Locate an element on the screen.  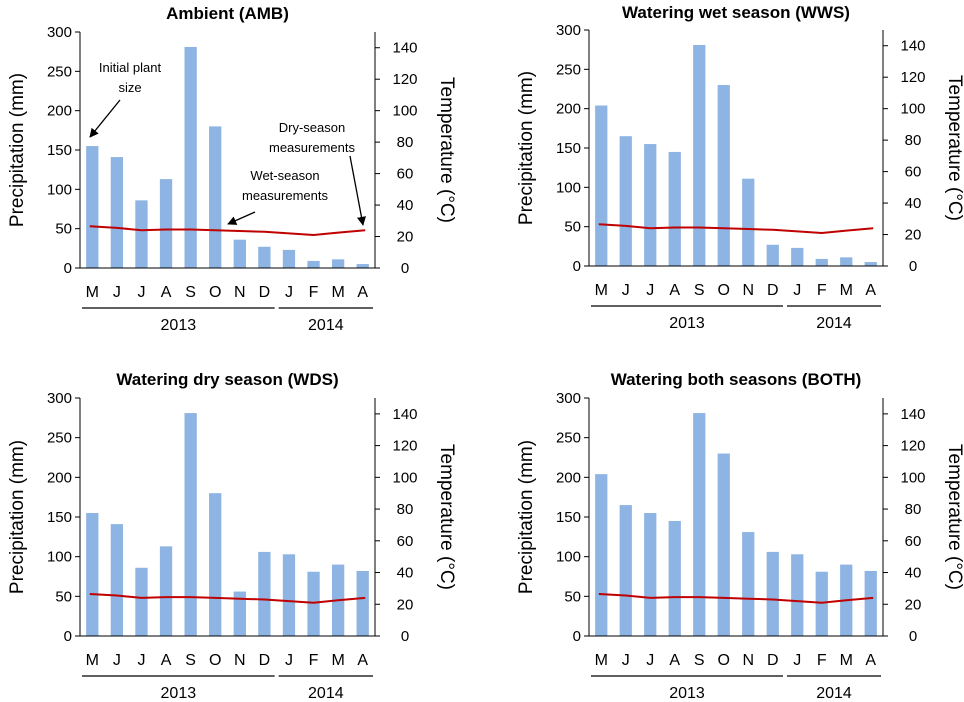
month-label: F is located at coordinates (822, 660).